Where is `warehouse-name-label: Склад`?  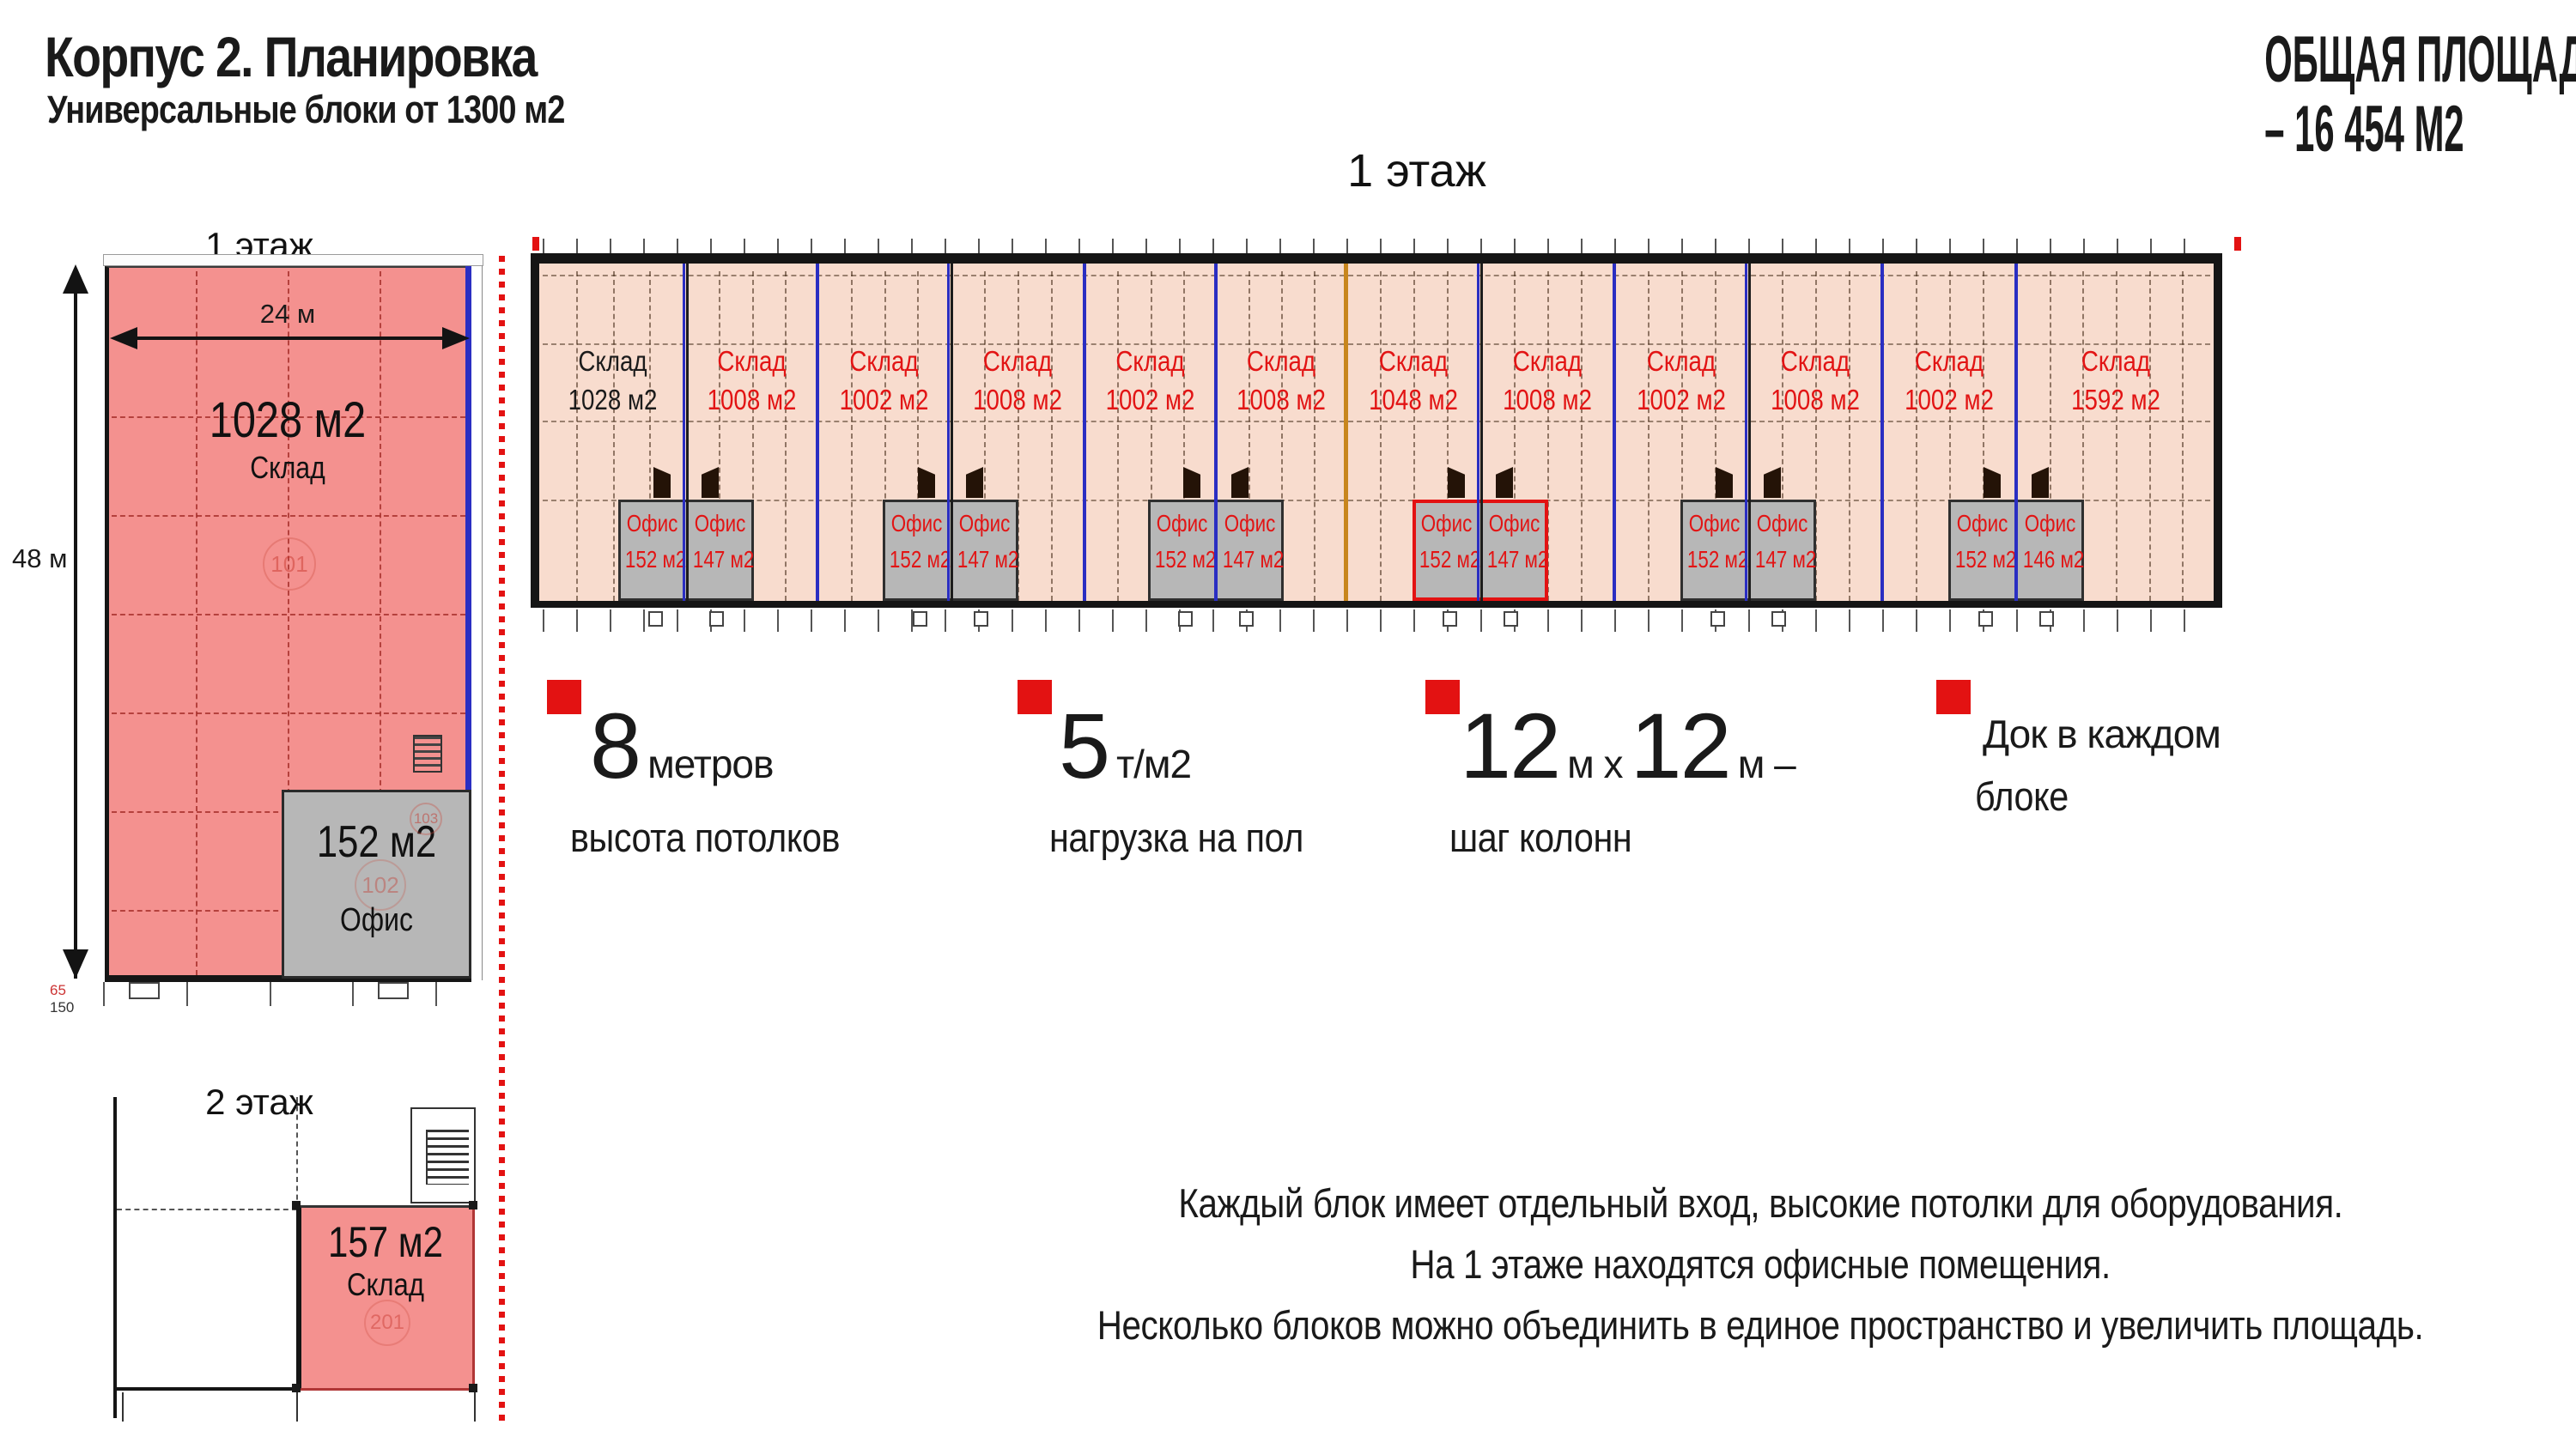
warehouse-name-label: Склад is located at coordinates (287, 467).